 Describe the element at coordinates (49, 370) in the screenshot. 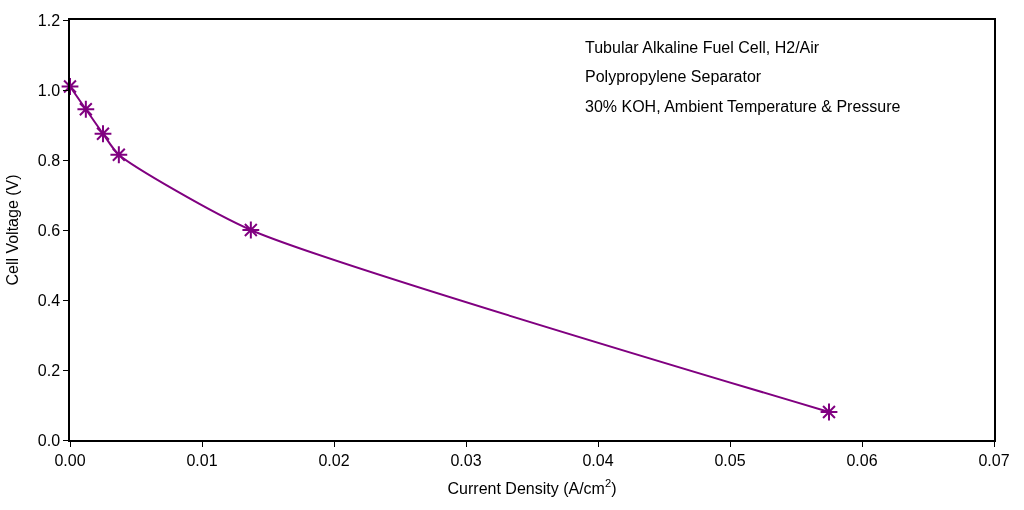

I see `y-tick-label: 0.2` at that location.